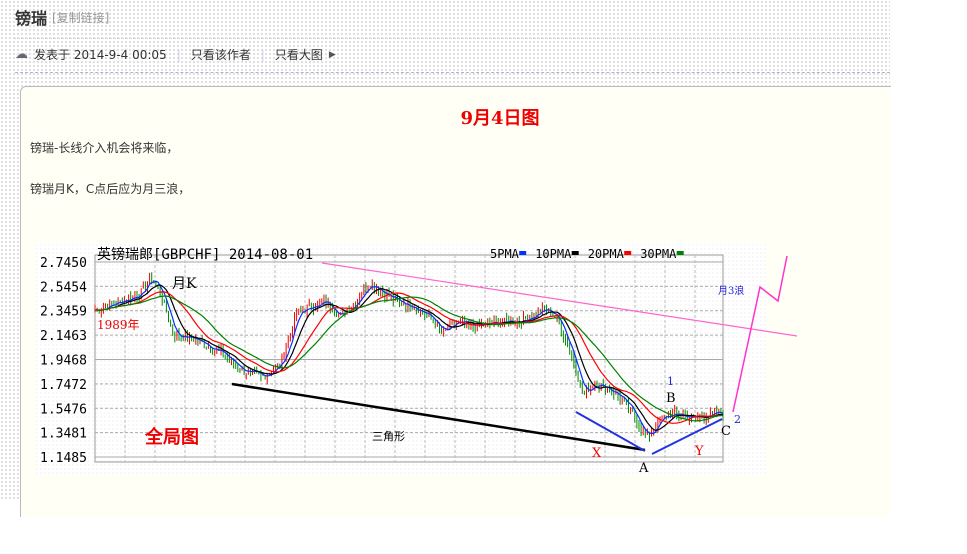  Describe the element at coordinates (658, 254) in the screenshot. I see `legend-label: 30PMA` at that location.